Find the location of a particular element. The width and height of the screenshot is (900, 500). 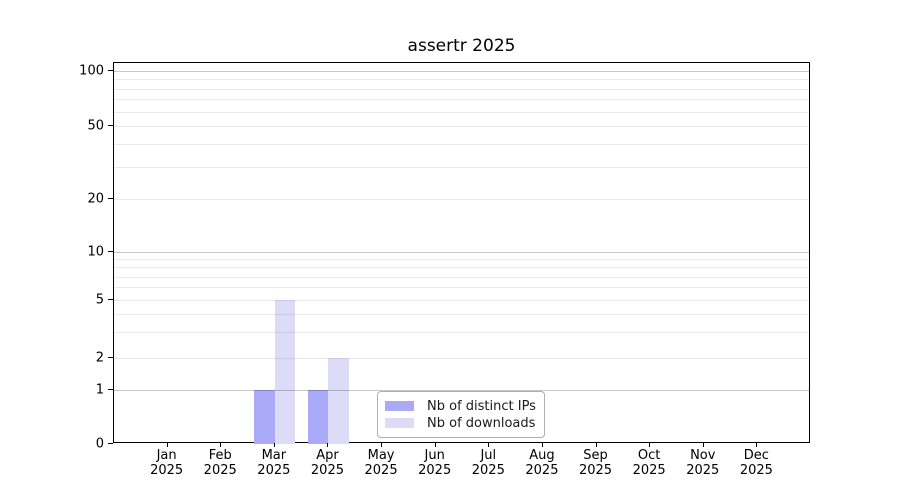

legend: Nb of distinct IPs Nb of downloads is located at coordinates (461, 414).